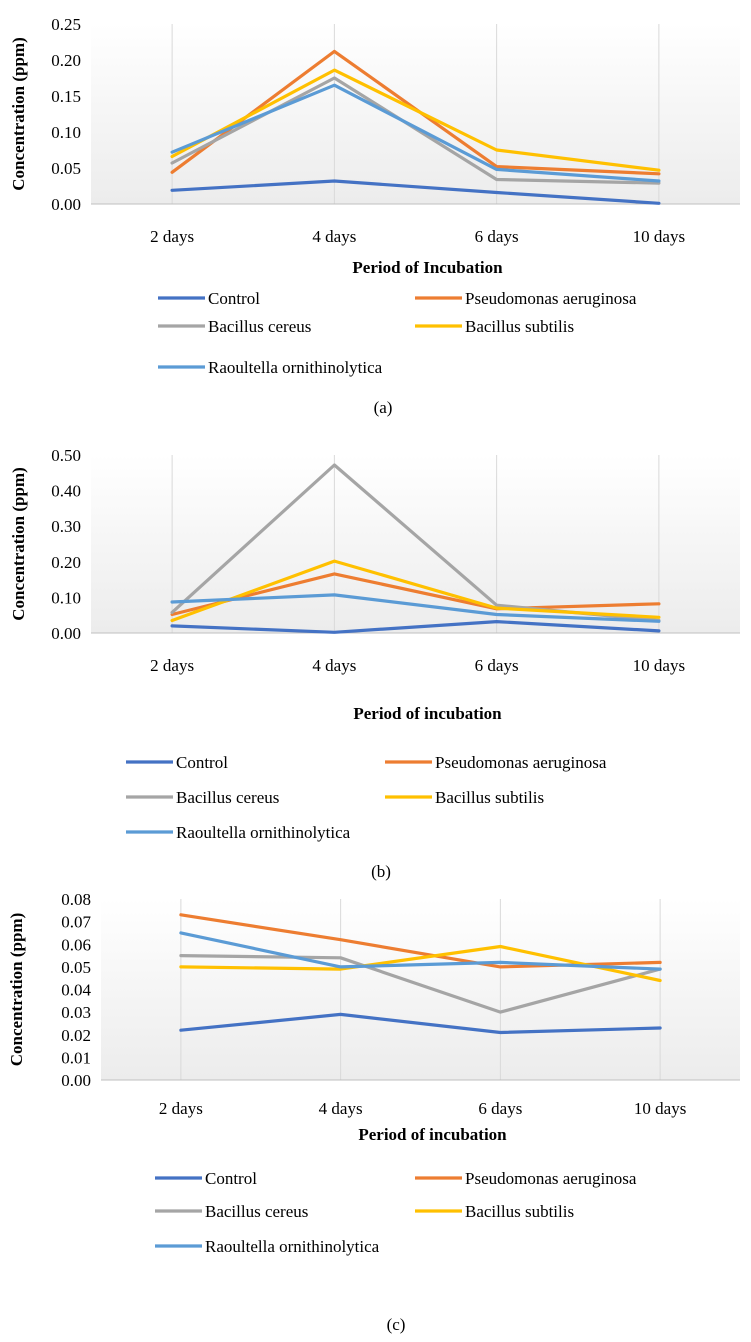 The width and height of the screenshot is (751, 1342). Describe the element at coordinates (66, 96) in the screenshot. I see `y-tick-label: 0.15` at that location.